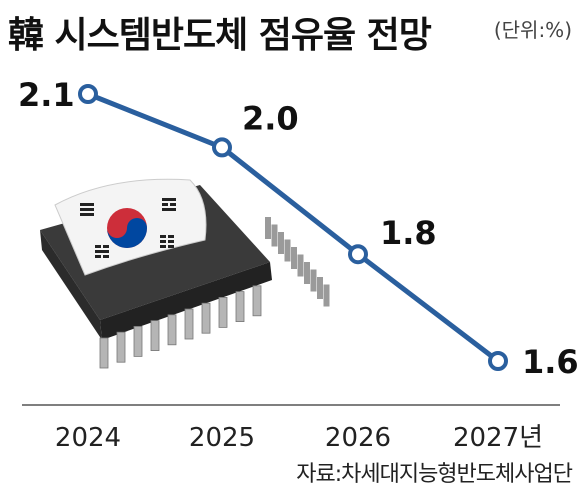  I want to click on unit-label: (단위:%), so click(532, 30).